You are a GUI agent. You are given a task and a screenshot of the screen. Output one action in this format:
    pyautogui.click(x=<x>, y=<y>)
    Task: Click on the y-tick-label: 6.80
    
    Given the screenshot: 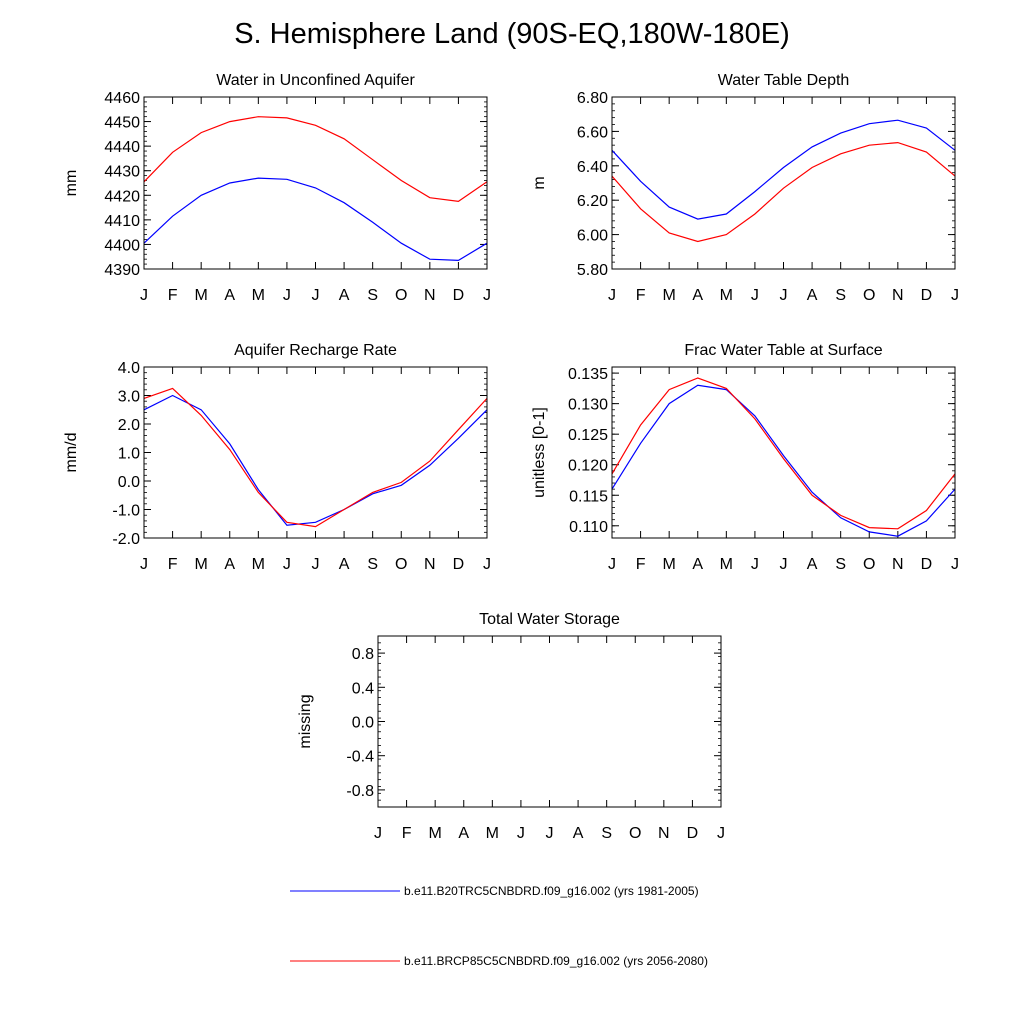 What is the action you would take?
    pyautogui.click(x=592, y=98)
    